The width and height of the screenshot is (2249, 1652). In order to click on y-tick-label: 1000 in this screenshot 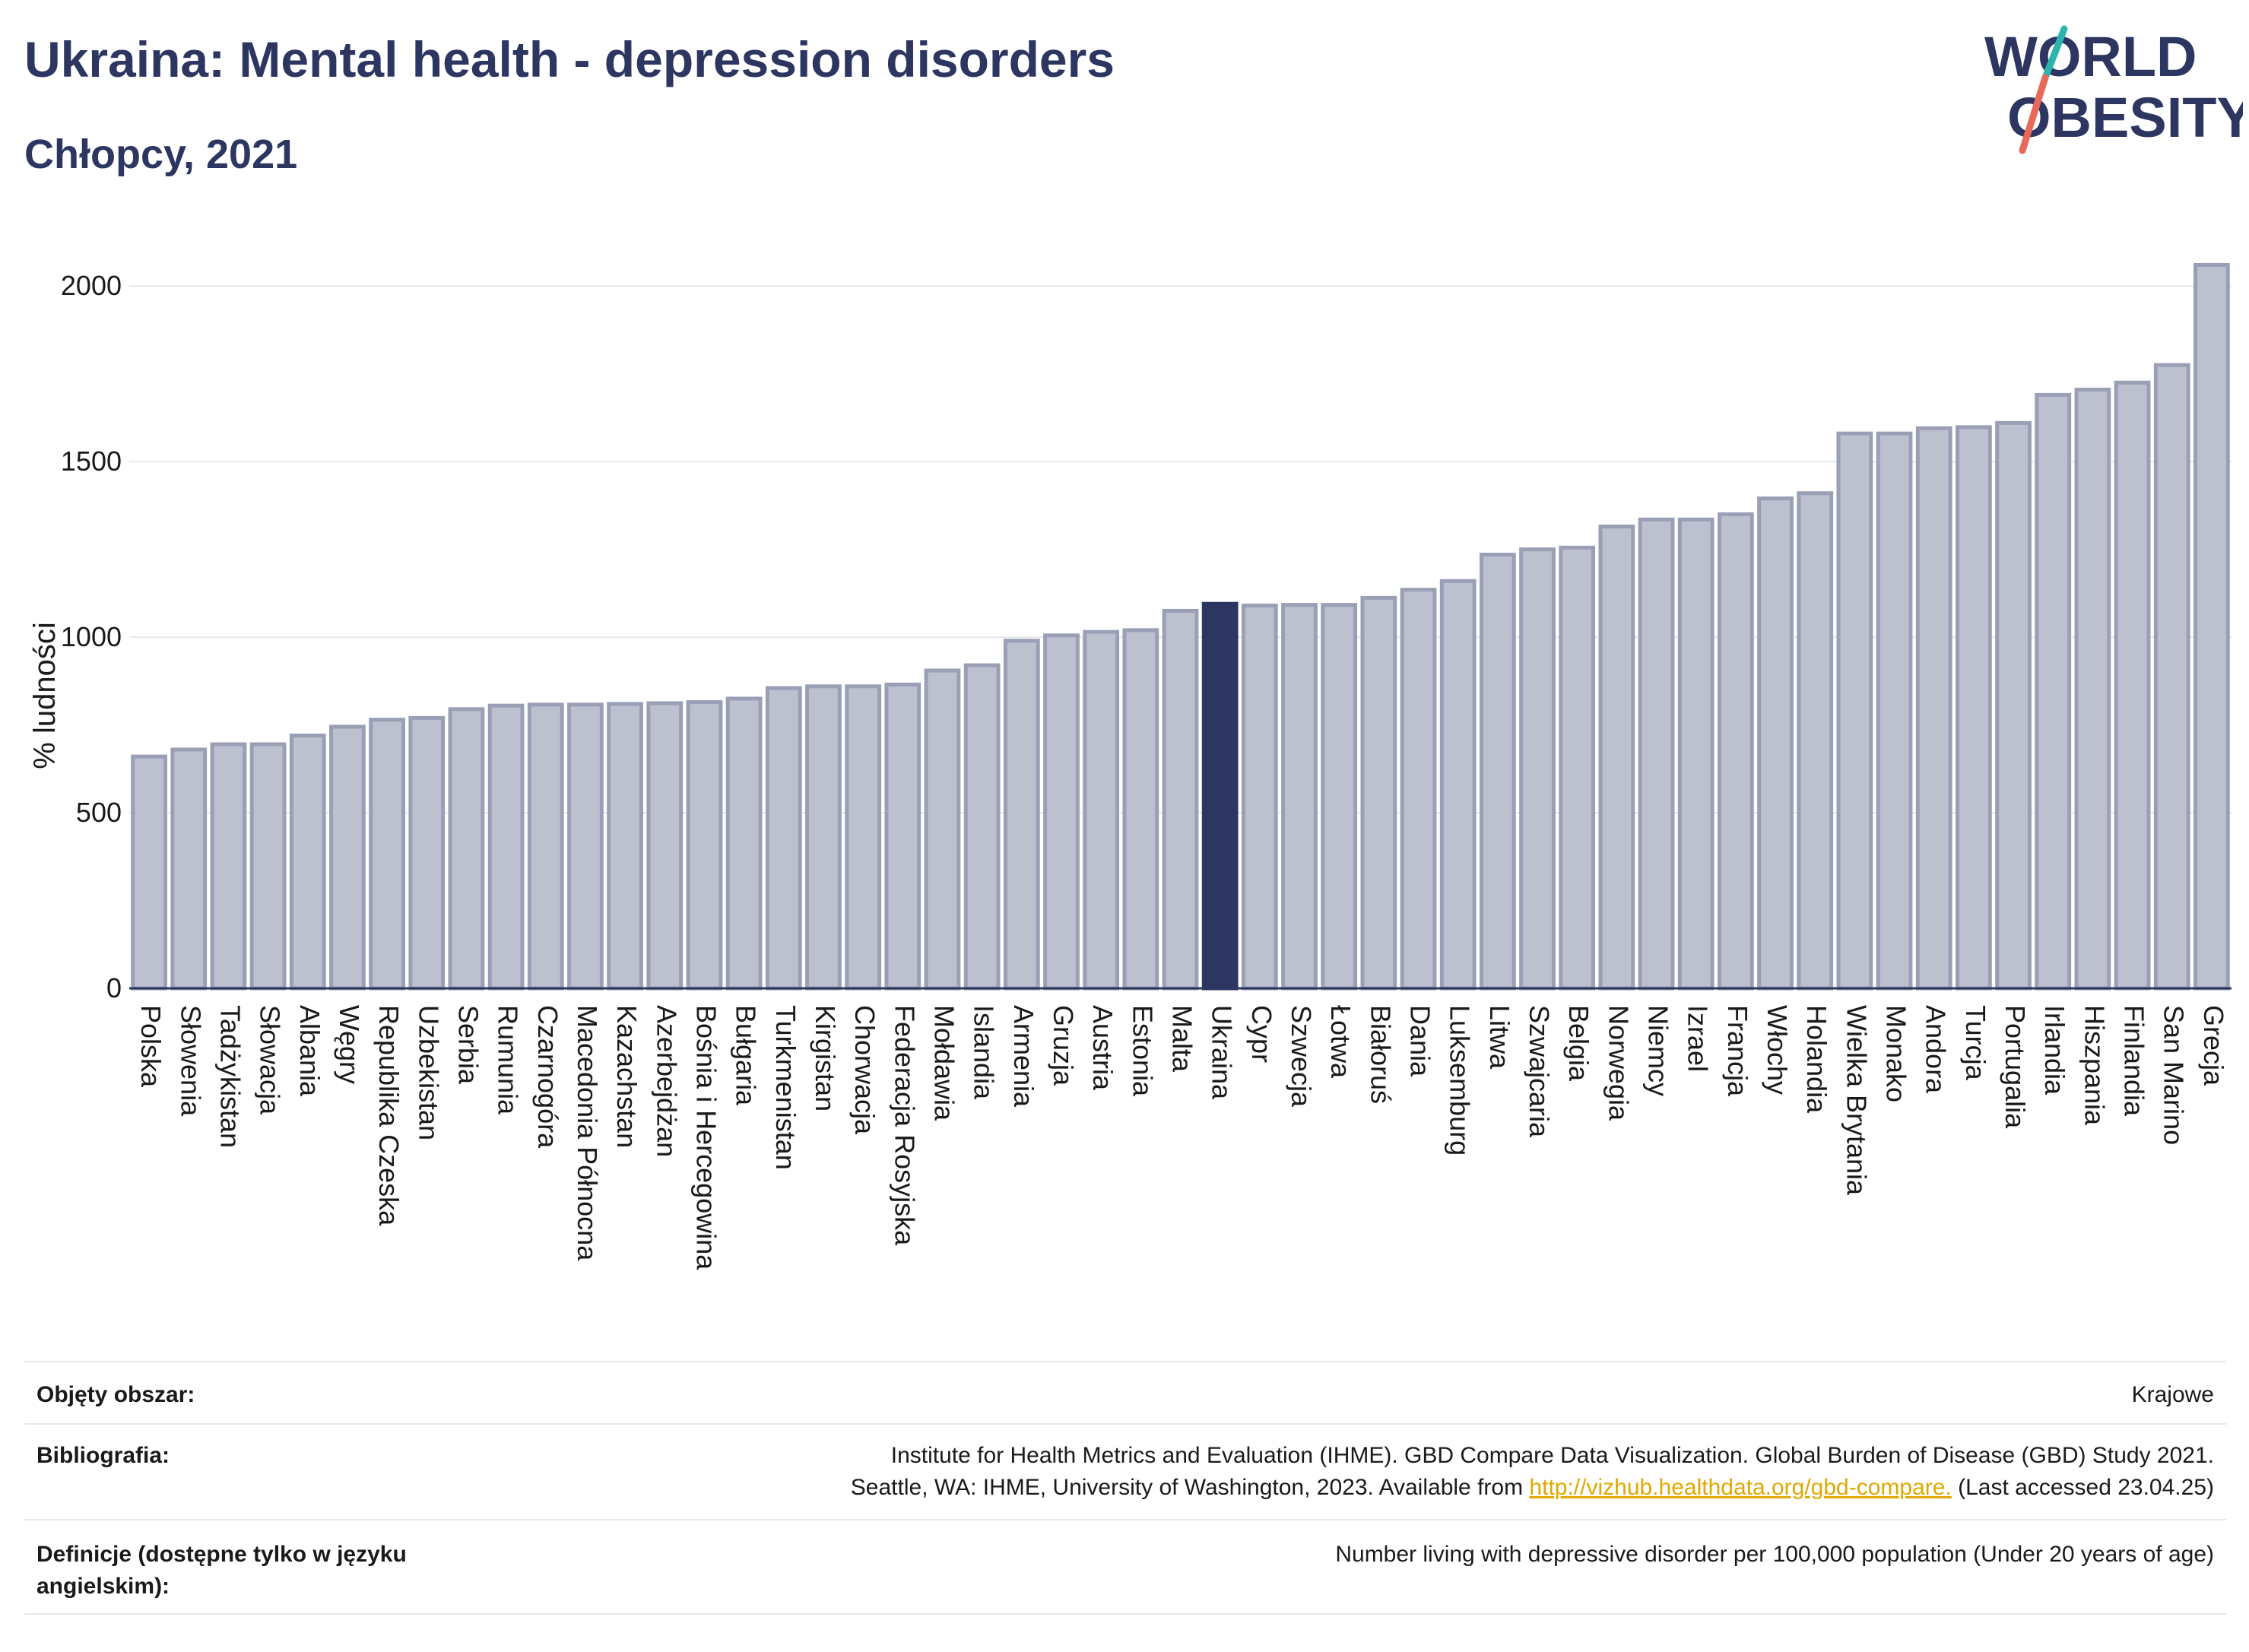, I will do `click(91, 636)`.